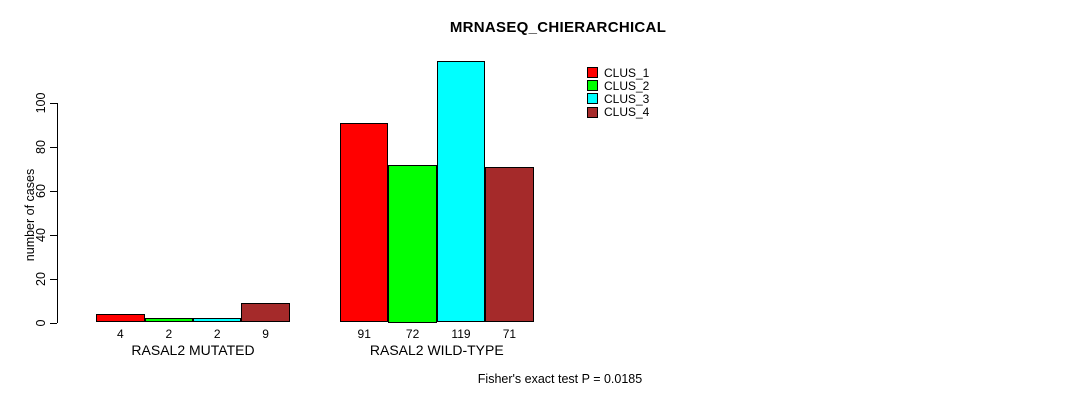 This screenshot has width=1090, height=400. I want to click on y-tick-label: 60, so click(41, 190).